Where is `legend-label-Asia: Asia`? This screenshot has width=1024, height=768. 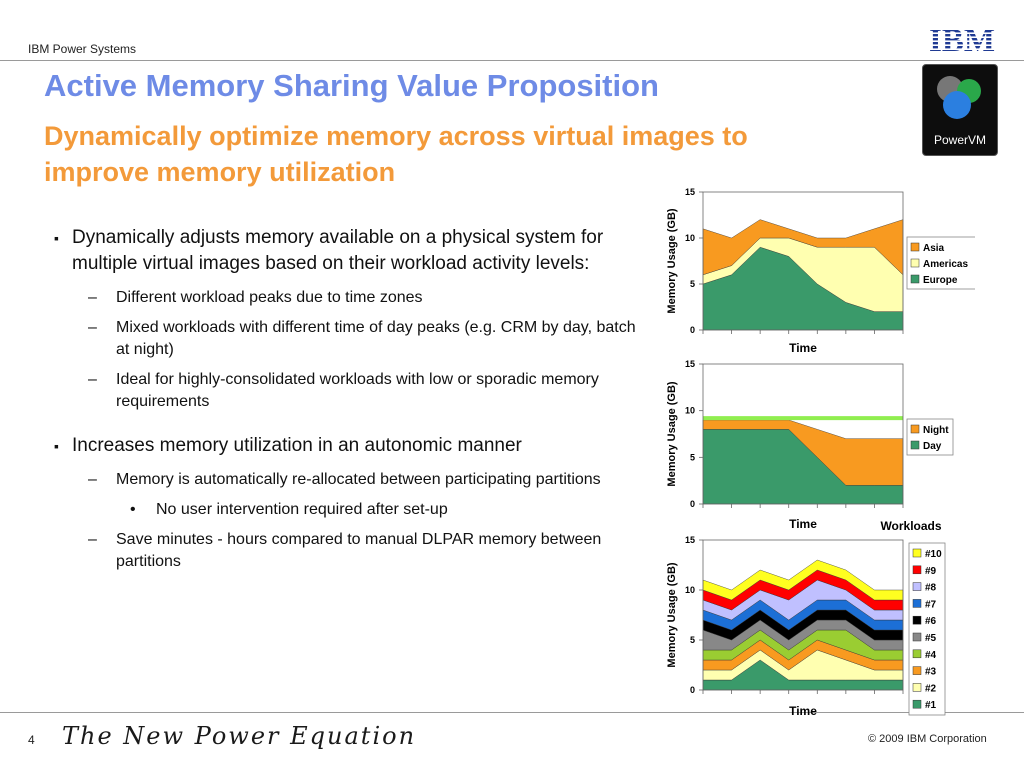 legend-label-Asia: Asia is located at coordinates (934, 248).